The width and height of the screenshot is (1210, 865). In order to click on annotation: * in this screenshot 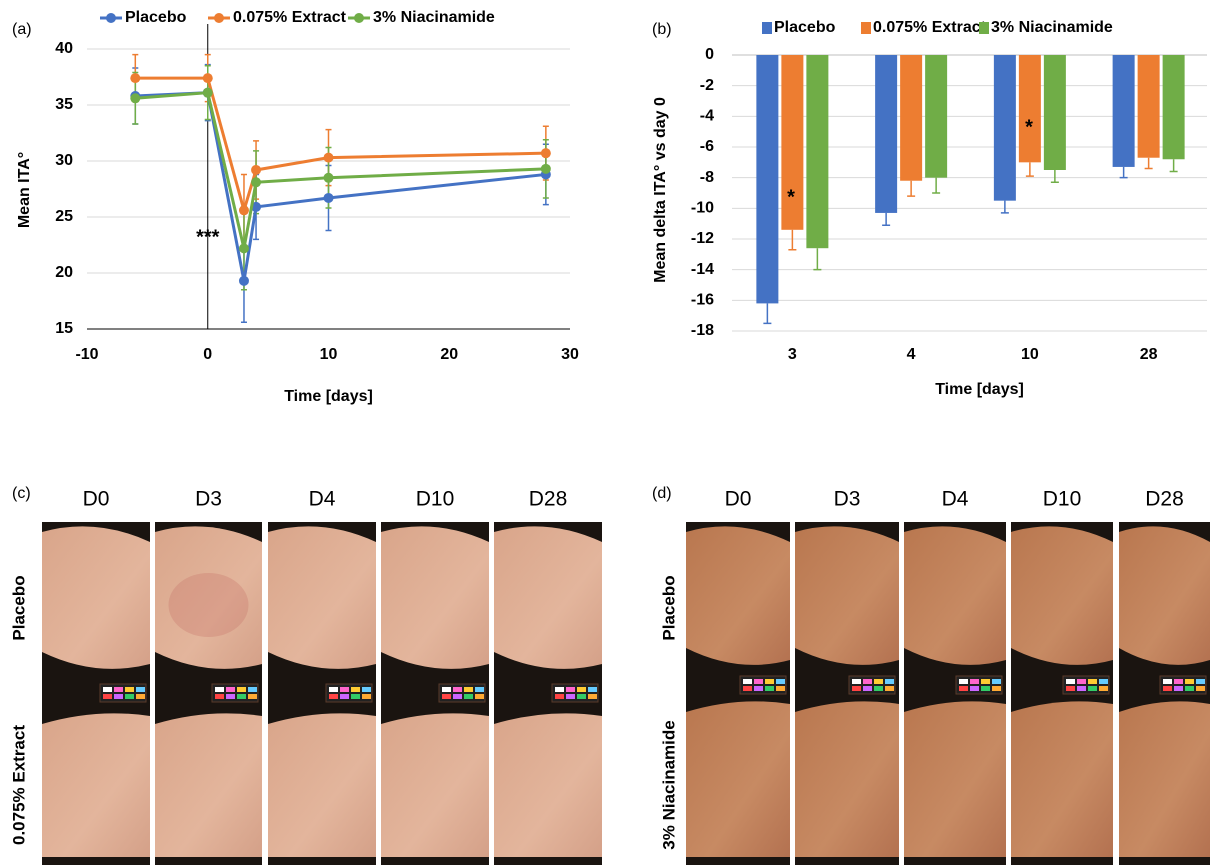, I will do `click(1029, 127)`.